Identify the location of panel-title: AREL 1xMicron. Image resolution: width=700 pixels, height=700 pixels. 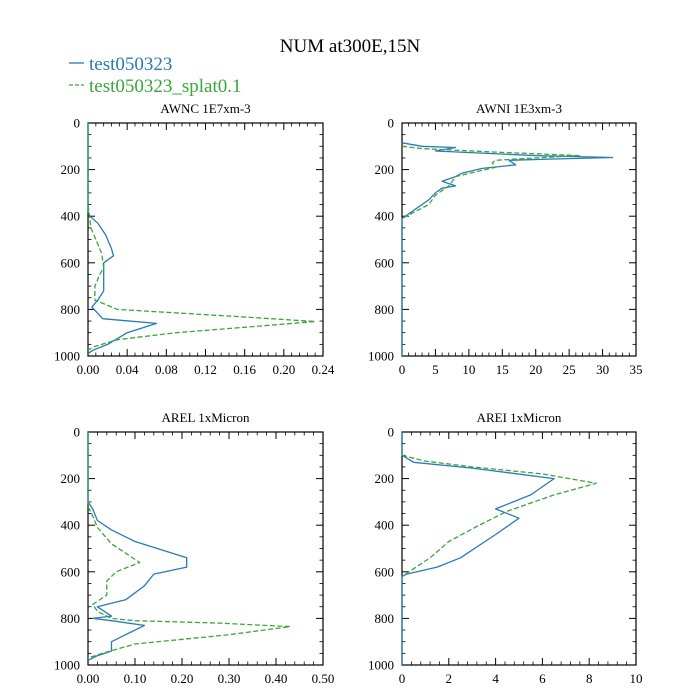
(206, 417).